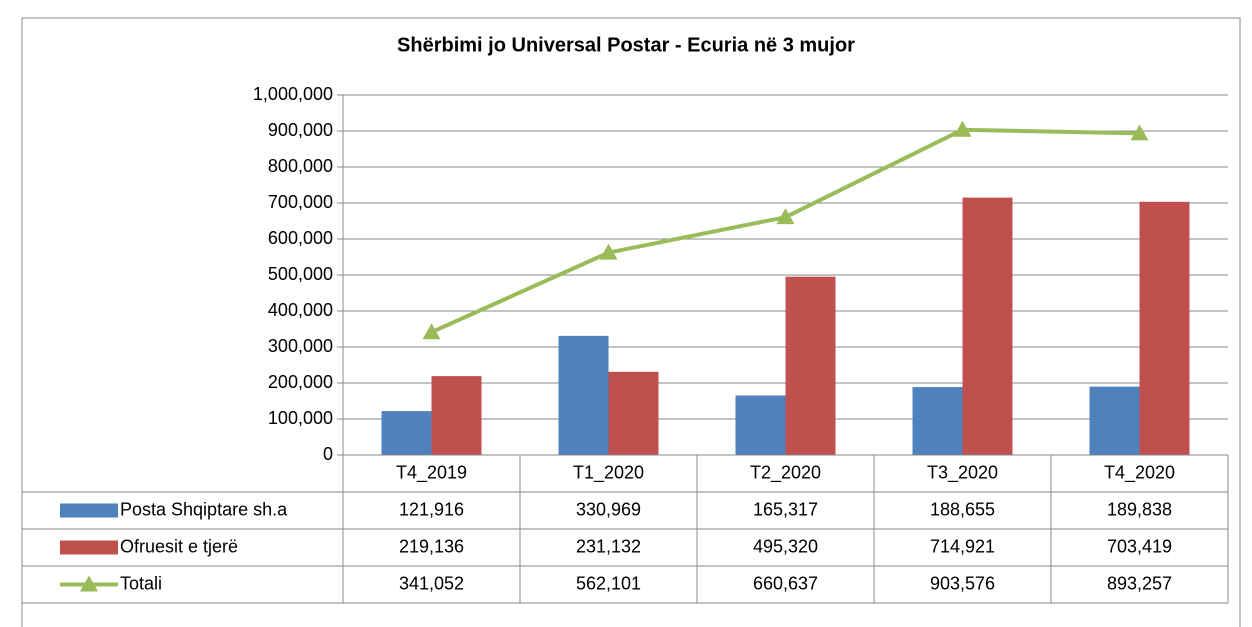 The width and height of the screenshot is (1252, 627). I want to click on table-value: 341,052, so click(431, 583).